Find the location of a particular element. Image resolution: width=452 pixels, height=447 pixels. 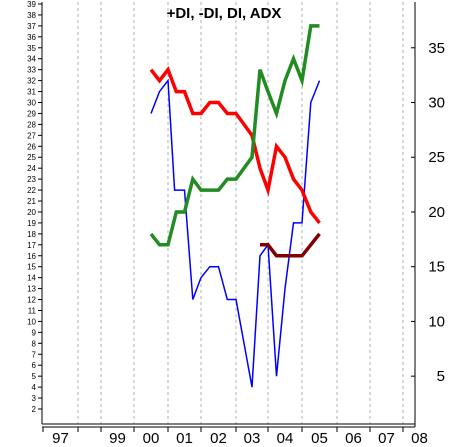

left-tick-label: 29 is located at coordinates (31, 113).